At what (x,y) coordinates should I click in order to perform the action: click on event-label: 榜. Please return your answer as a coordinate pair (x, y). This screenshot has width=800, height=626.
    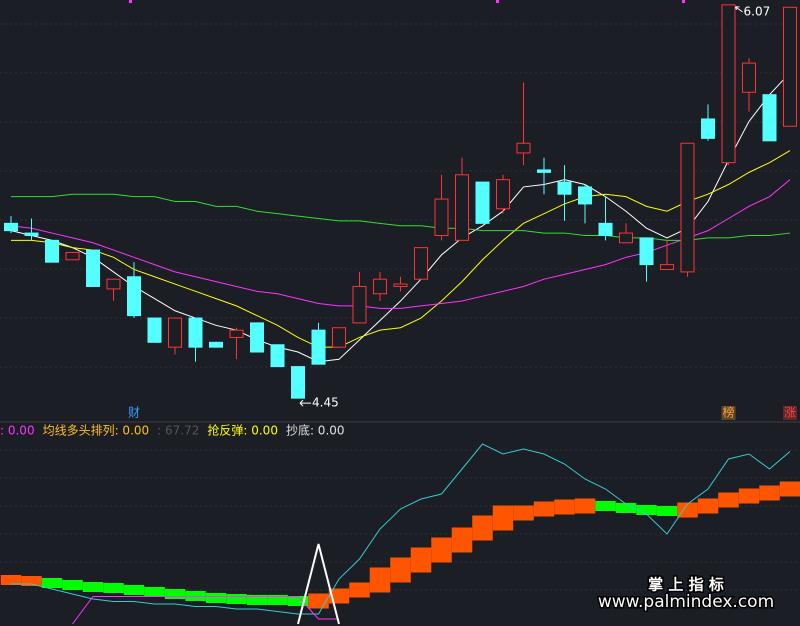
    Looking at the image, I should click on (728, 412).